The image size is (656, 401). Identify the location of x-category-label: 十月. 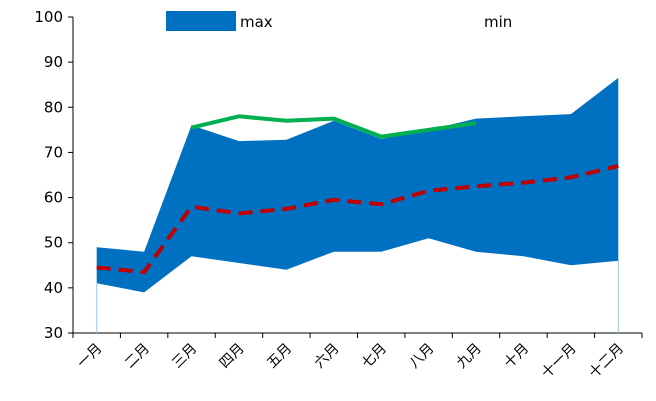
(516, 356).